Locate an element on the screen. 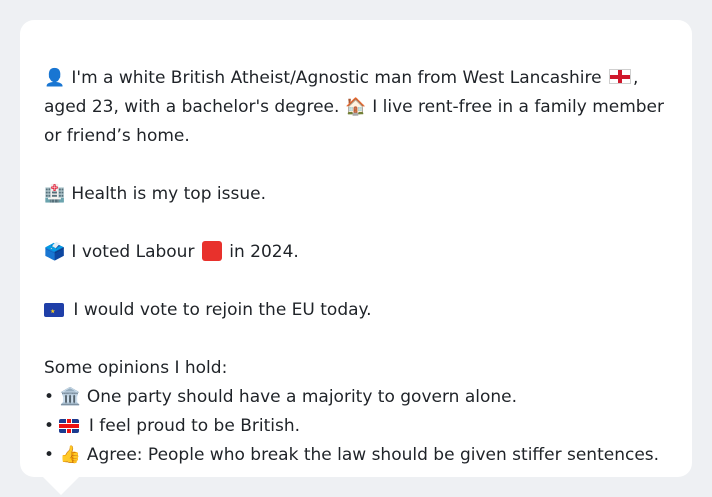  opinion-item: • I feel proud to be British. is located at coordinates (356, 426).